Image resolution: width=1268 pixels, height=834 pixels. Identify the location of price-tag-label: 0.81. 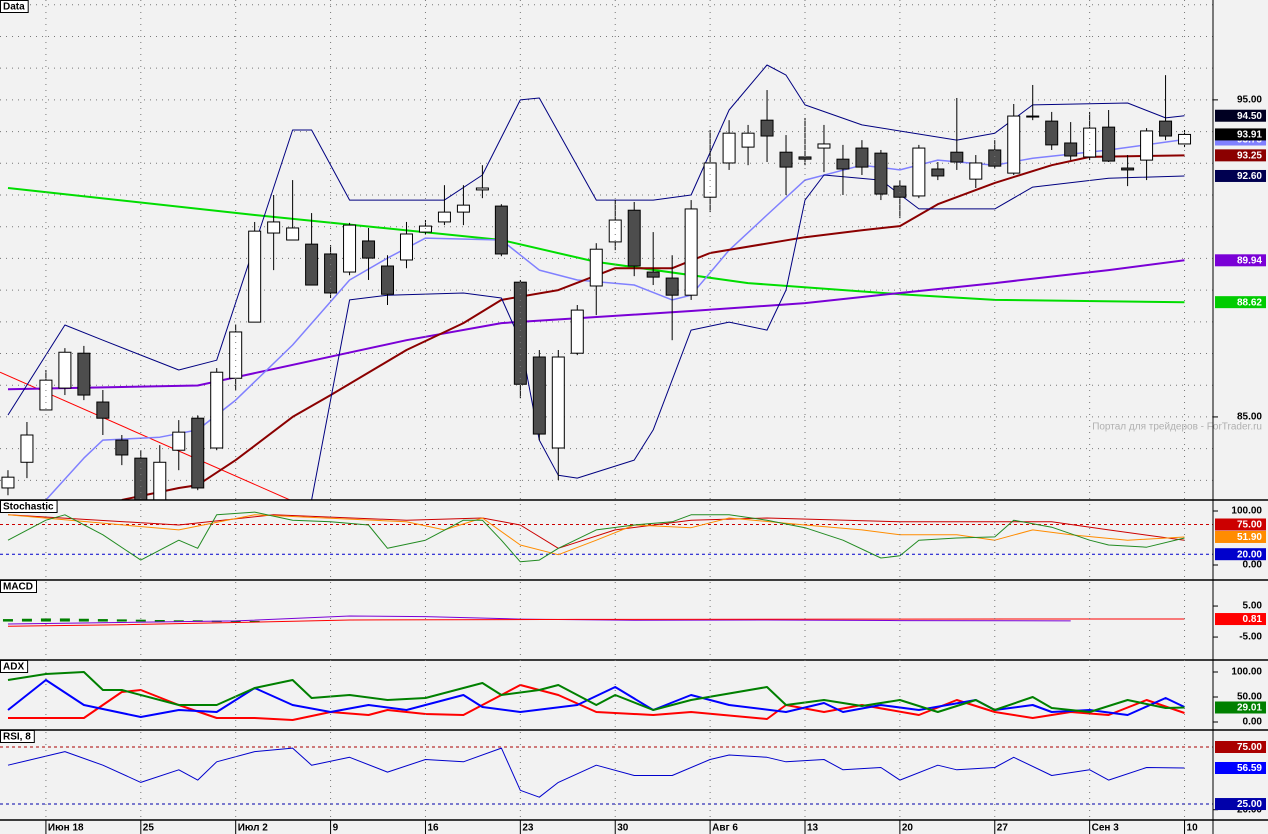
(1253, 619).